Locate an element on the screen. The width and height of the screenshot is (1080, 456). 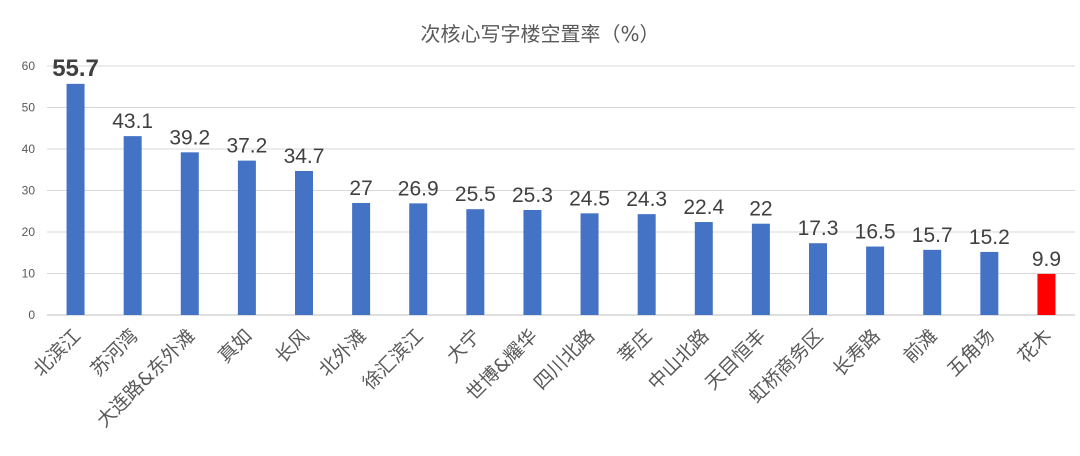
data-label: 22.4 is located at coordinates (703, 207).